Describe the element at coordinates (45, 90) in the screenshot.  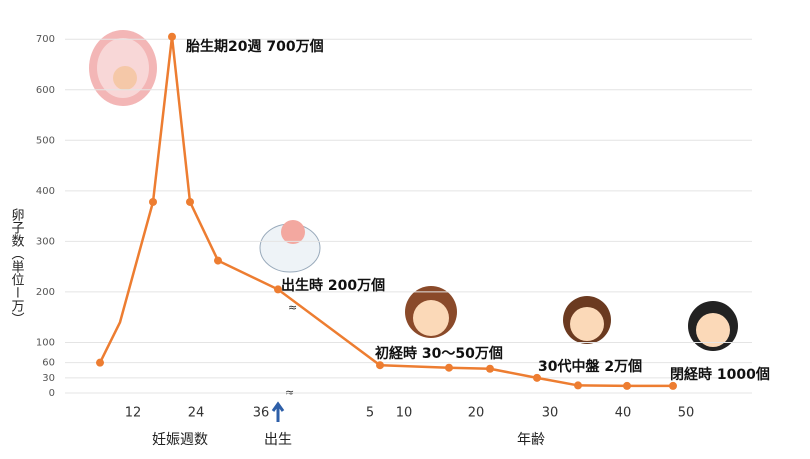
I see `y-tick-label: 600` at that location.